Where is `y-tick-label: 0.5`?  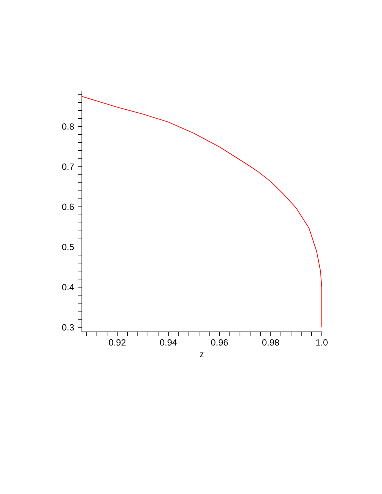
y-tick-label: 0.5 is located at coordinates (68, 247).